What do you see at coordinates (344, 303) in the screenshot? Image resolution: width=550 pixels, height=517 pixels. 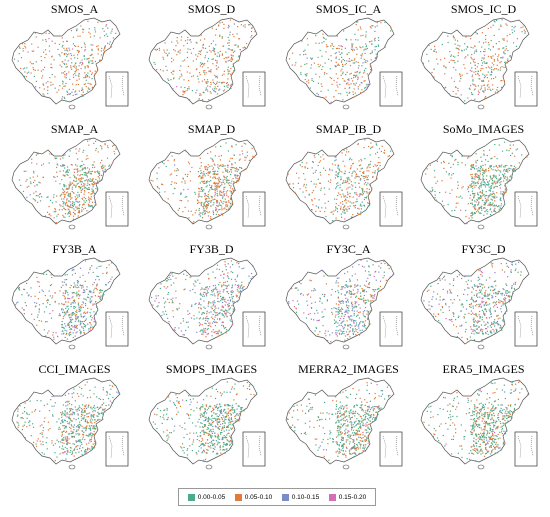 I see `china-map` at bounding box center [344, 303].